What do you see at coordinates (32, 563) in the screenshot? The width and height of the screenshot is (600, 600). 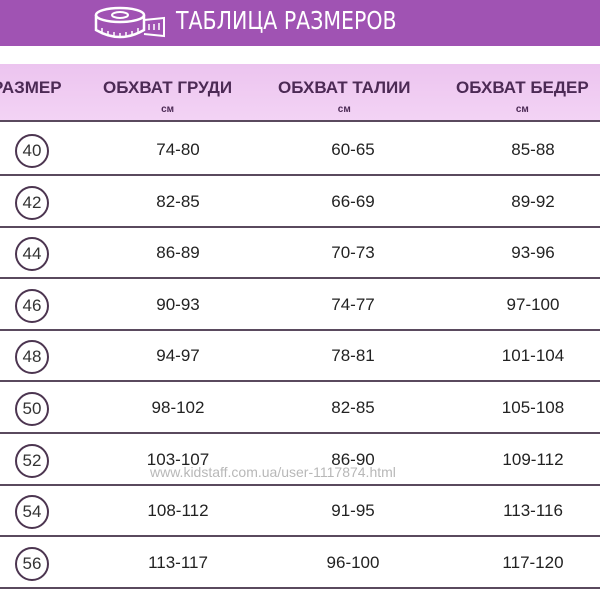 I see `size-badge: 56` at bounding box center [32, 563].